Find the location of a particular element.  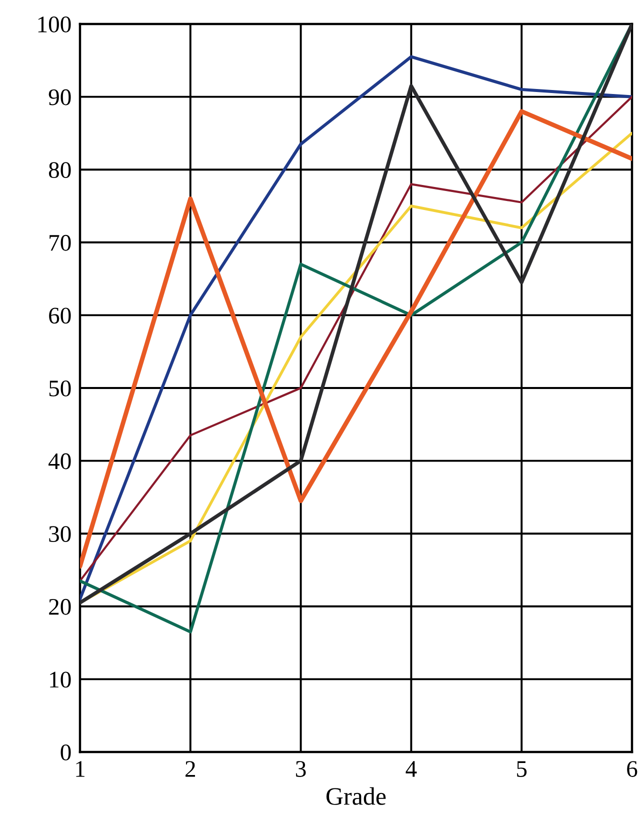

x-tick-label: 1 is located at coordinates (80, 769).